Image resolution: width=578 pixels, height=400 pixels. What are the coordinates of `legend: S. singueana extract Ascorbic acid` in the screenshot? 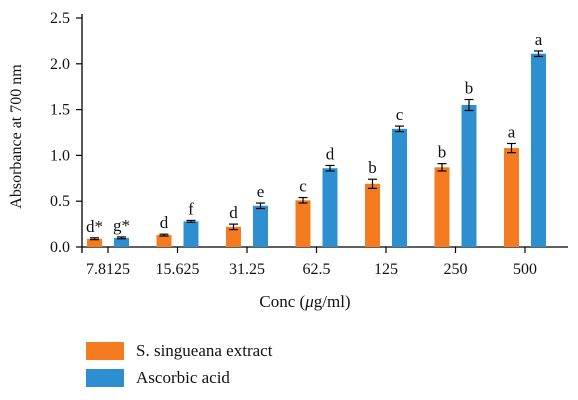 It's located at (179, 367).